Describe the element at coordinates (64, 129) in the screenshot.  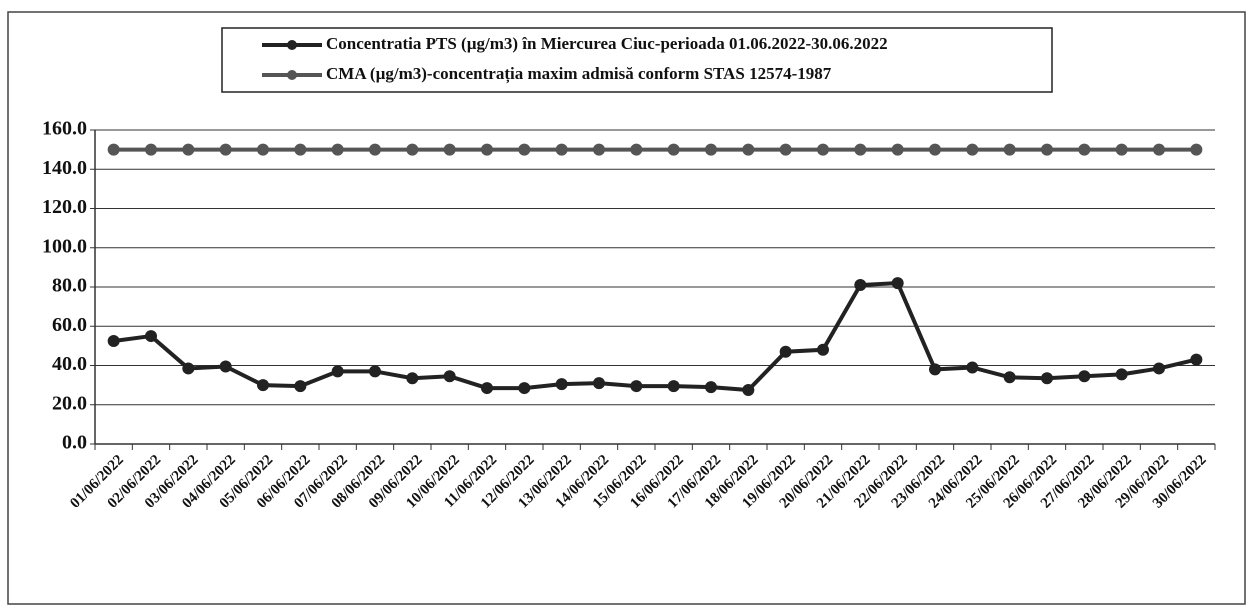
I see `y-tick-label: 160.0` at that location.